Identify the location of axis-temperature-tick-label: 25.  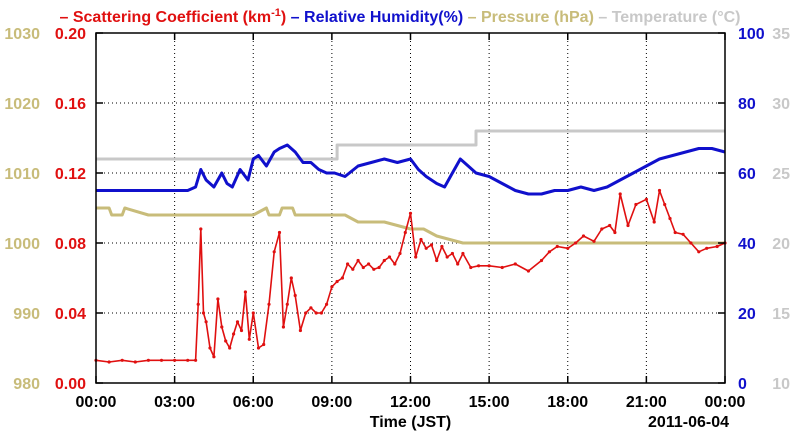
(781, 174).